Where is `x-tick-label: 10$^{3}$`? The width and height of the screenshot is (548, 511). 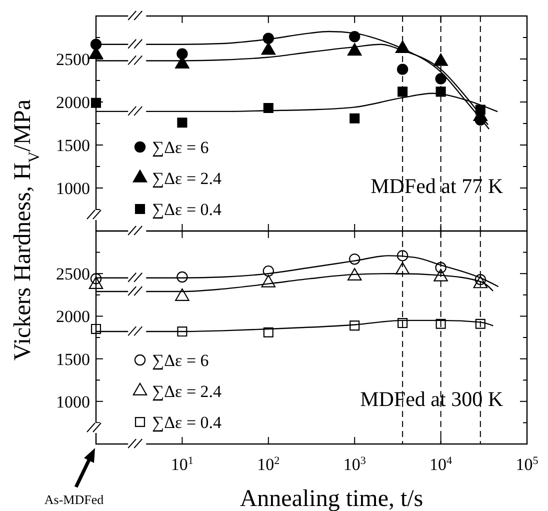 x-tick-label: 10$^{3}$ is located at coordinates (354, 464).